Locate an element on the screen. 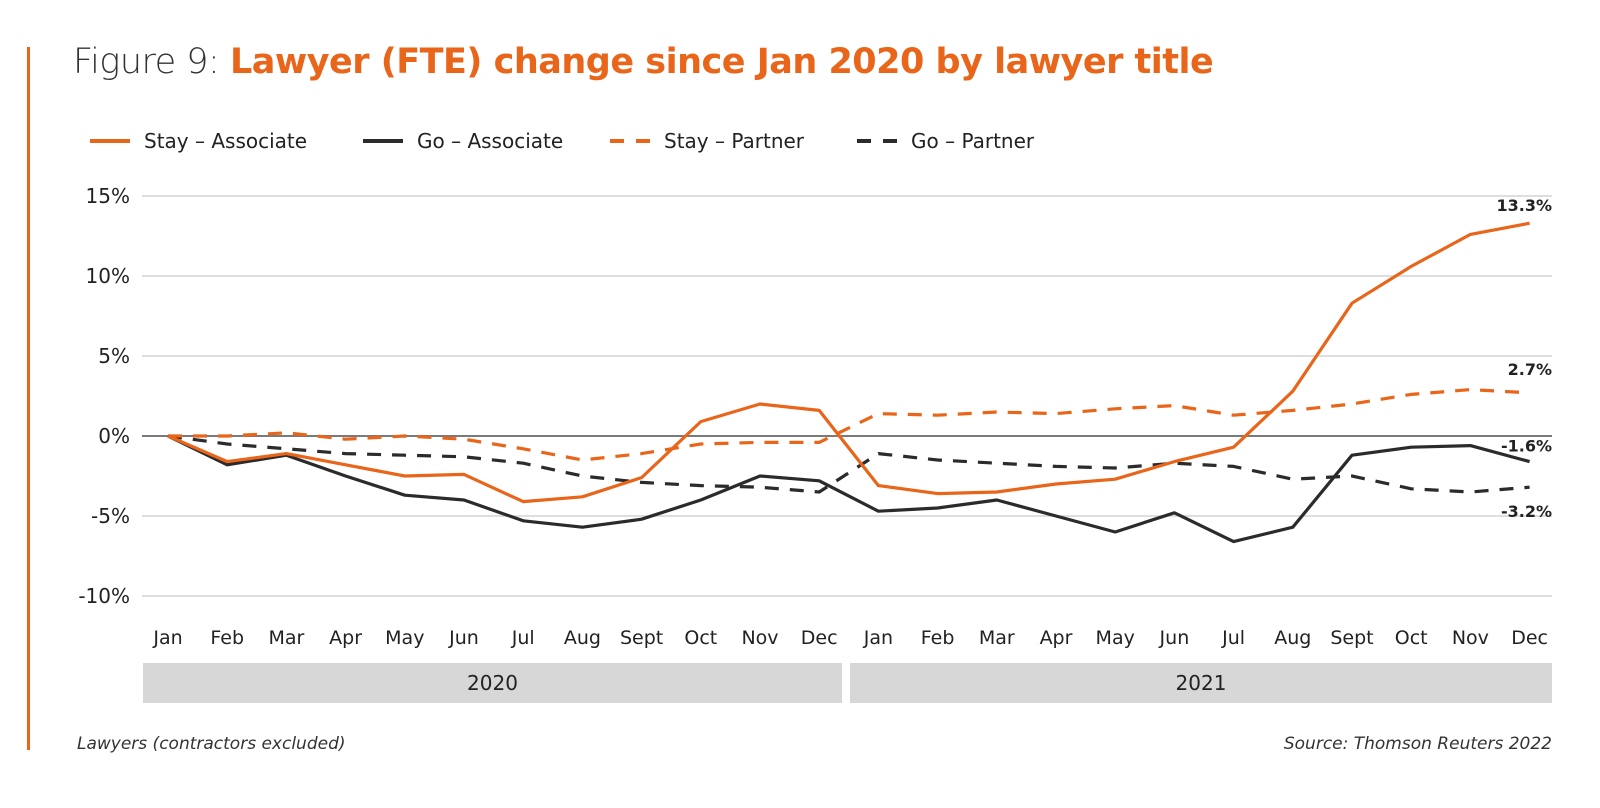 This screenshot has height=808, width=1600. y-tick-label: 5% is located at coordinates (114, 356).